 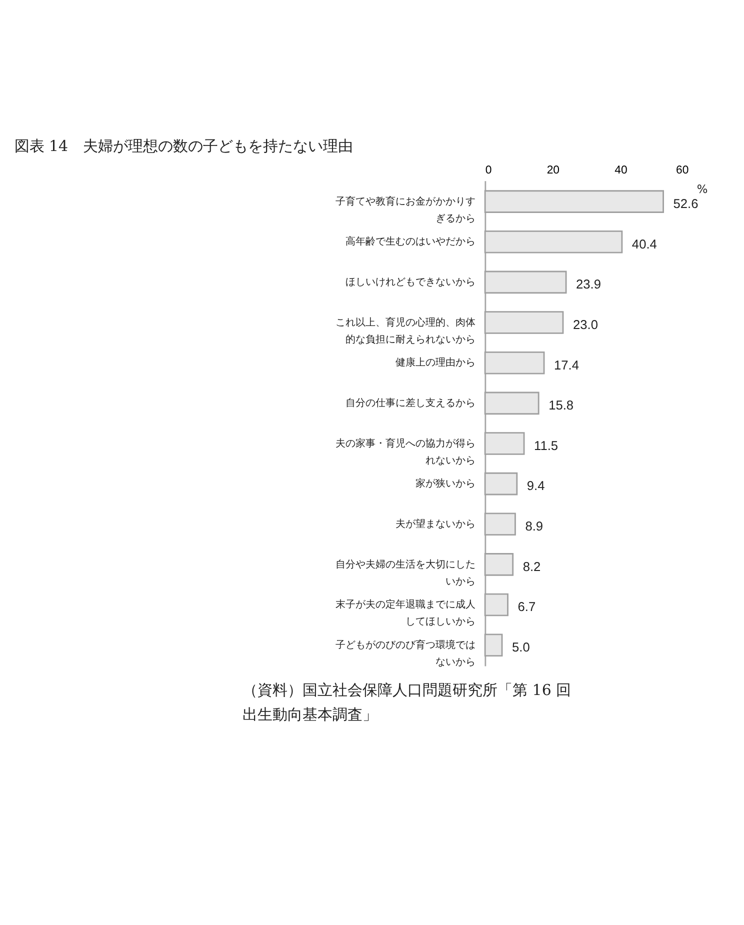 I want to click on y-tick-label: 高年齢で生むのはいやだから, so click(x=410, y=242).